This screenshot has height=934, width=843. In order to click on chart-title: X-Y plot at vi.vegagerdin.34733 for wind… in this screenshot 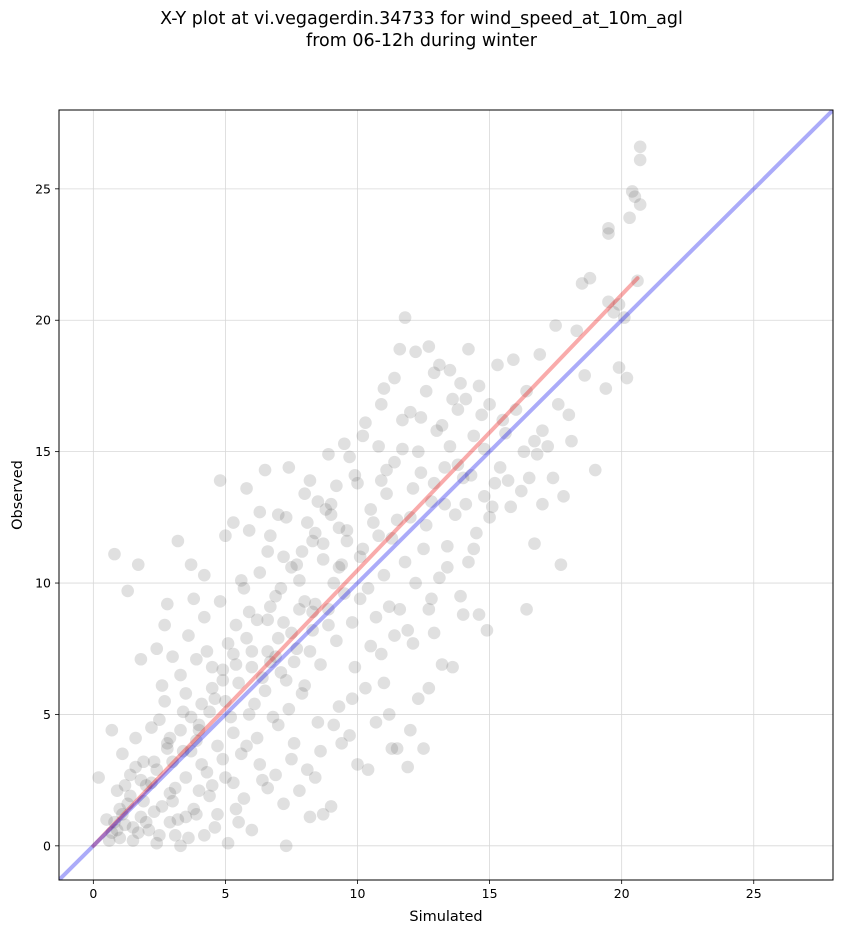, I will do `click(421, 30)`.